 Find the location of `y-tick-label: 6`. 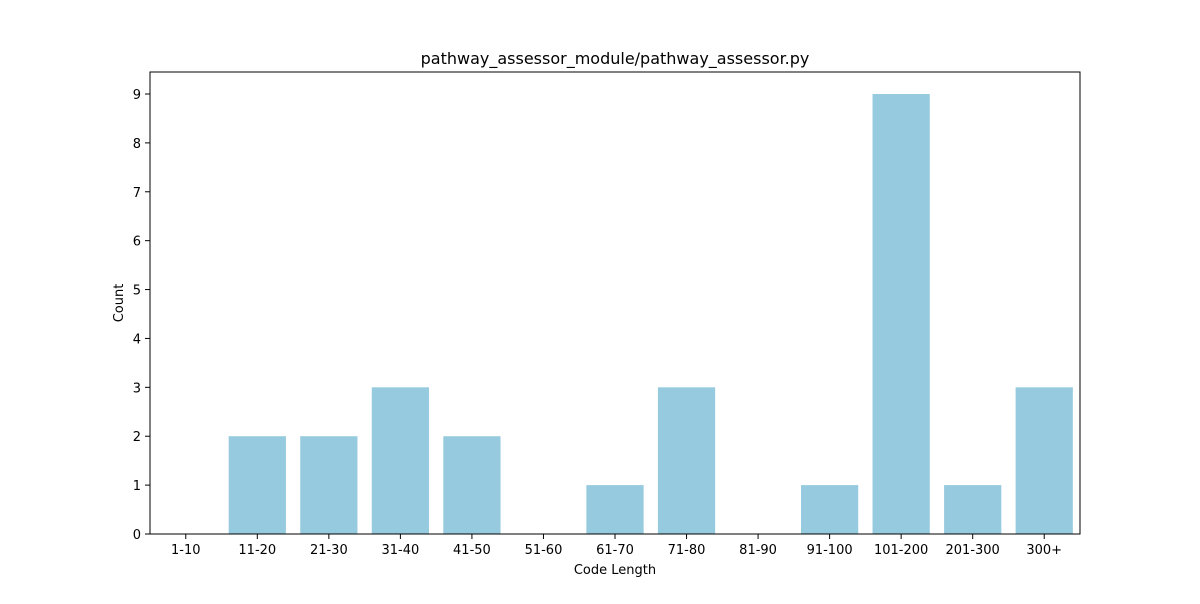

y-tick-label: 6 is located at coordinates (137, 242).